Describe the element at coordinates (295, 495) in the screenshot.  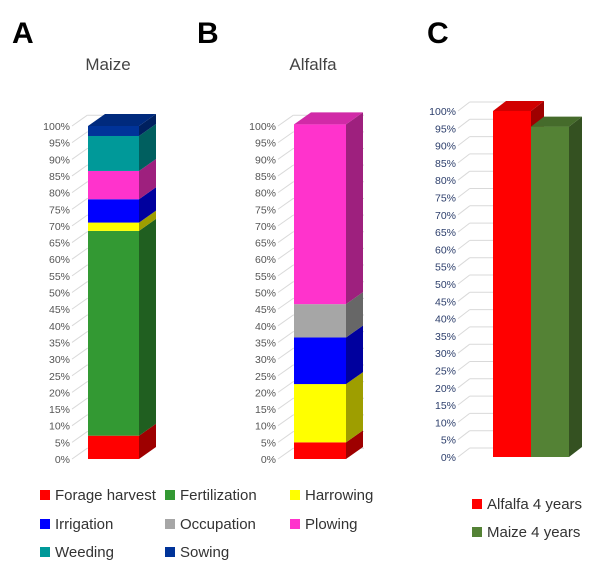
I see `legend-swatch-harrowing` at that location.